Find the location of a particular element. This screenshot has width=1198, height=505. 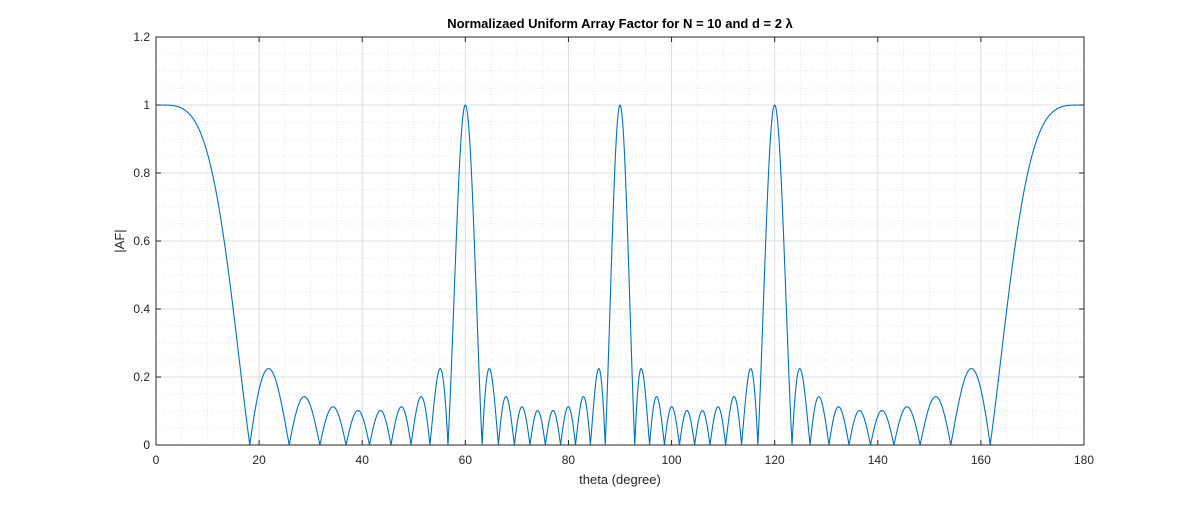

y-tick-label: 0 is located at coordinates (146, 445).